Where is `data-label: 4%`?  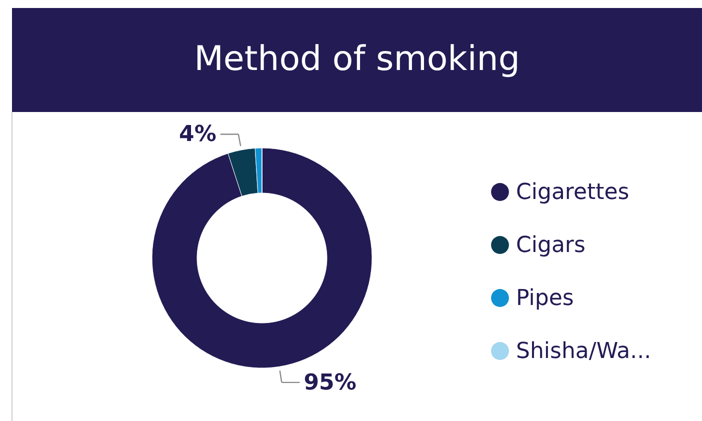
data-label: 4% is located at coordinates (197, 135).